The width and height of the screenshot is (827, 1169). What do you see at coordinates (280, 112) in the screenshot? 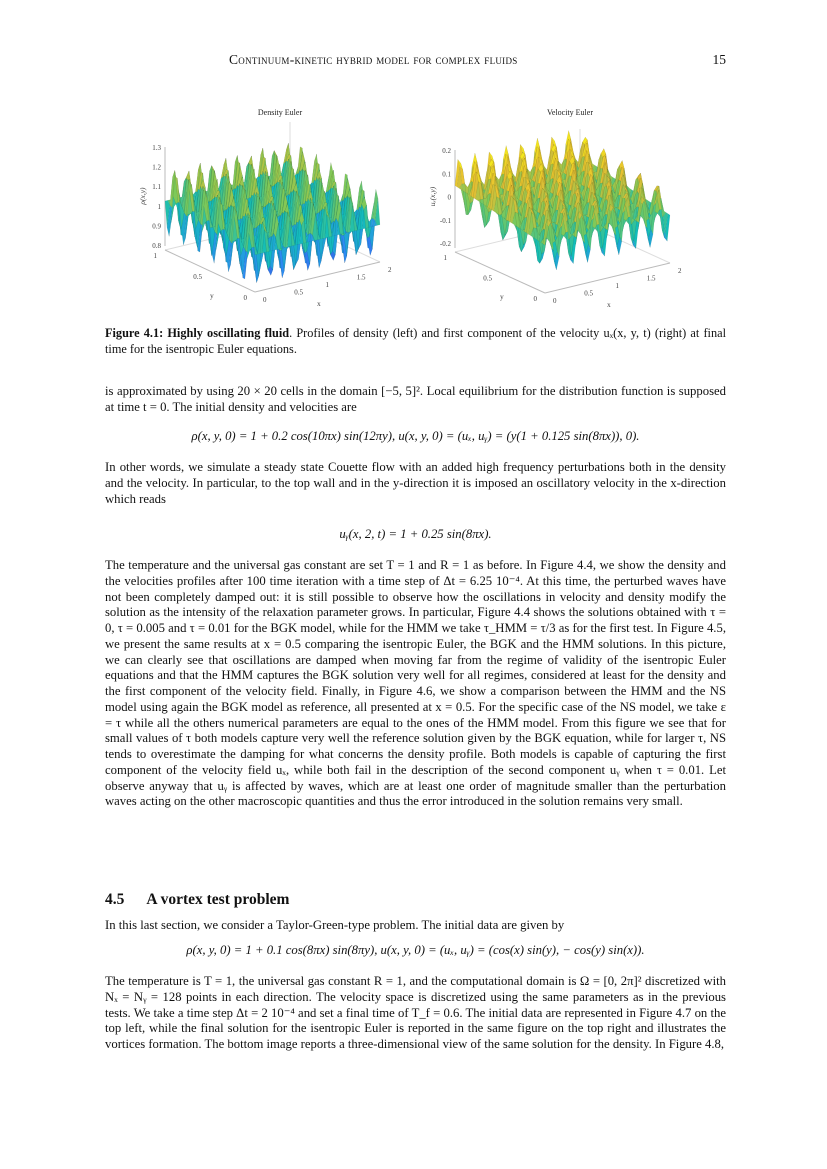
I see `plot-title: Density Euler` at bounding box center [280, 112].